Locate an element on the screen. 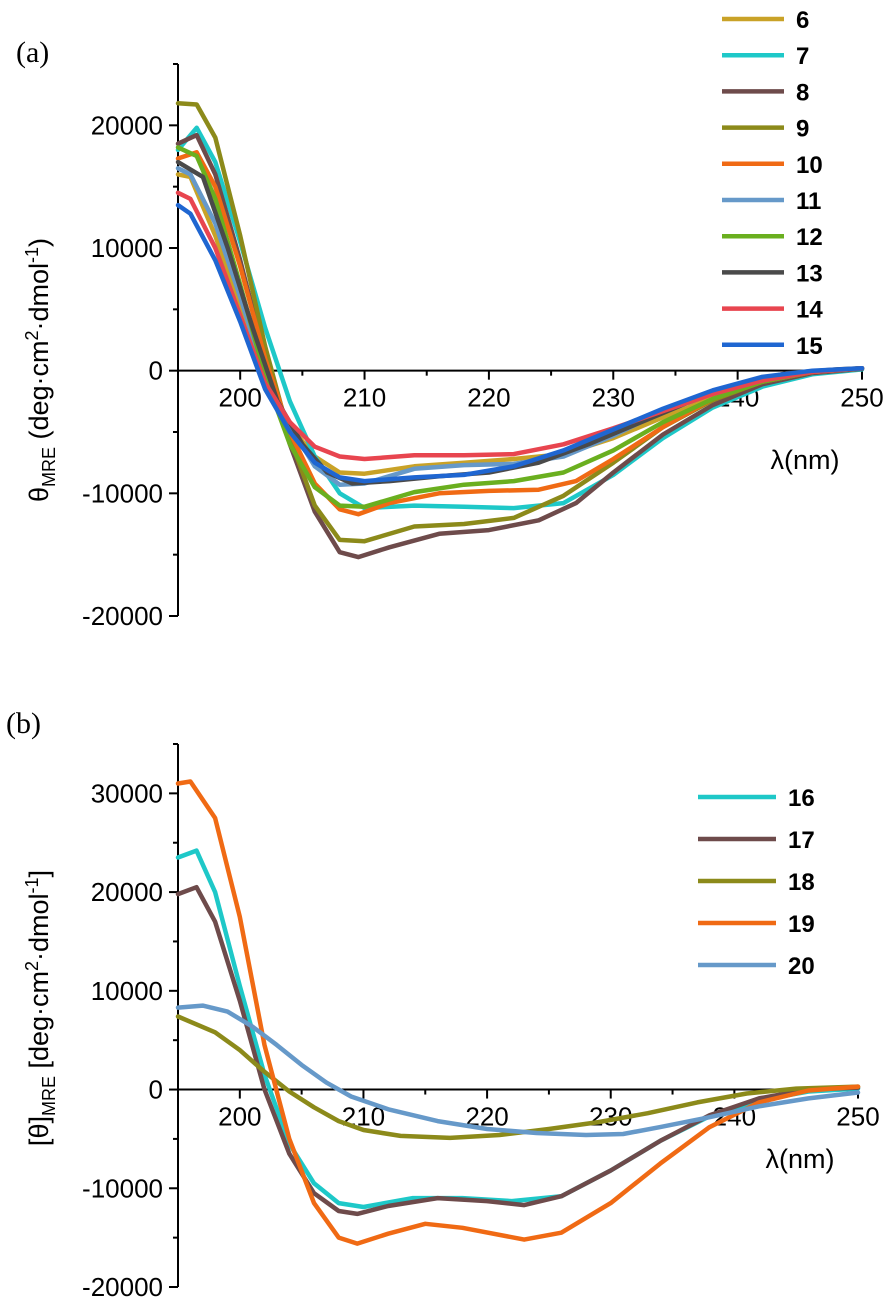 The width and height of the screenshot is (896, 1313). y-axis-title-part: [deg·cm is located at coordinates (39, 1023).